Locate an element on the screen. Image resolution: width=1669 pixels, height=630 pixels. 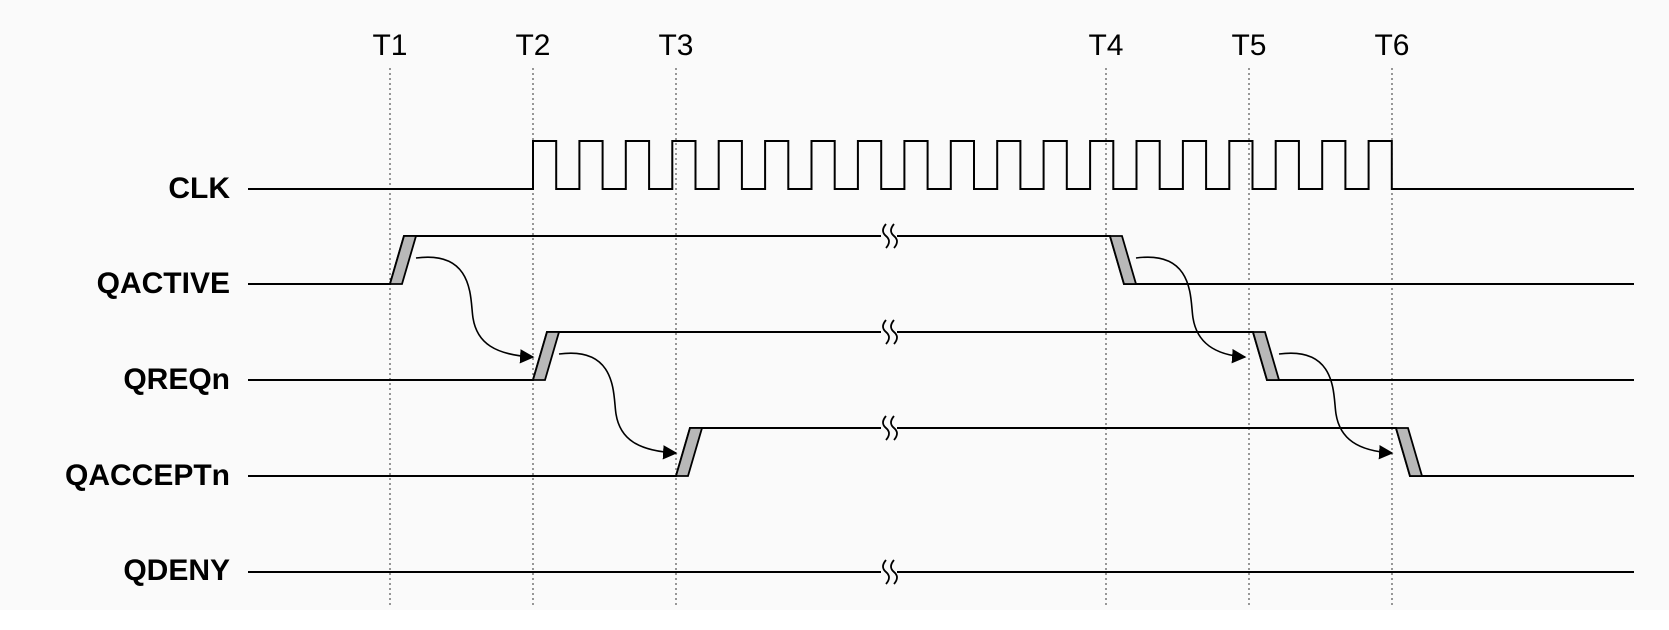
qreqn-rise-edge is located at coordinates (546, 356).